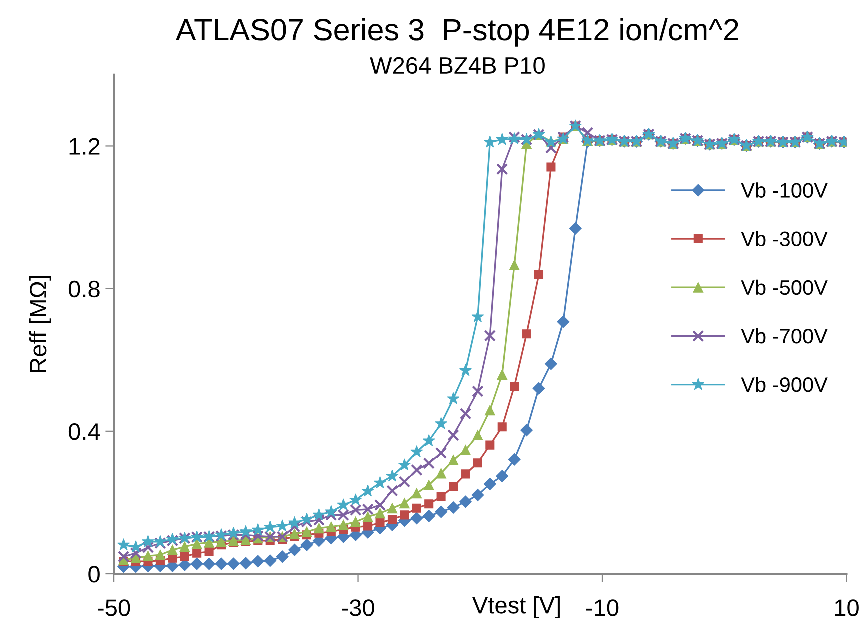 The height and width of the screenshot is (627, 864). What do you see at coordinates (94, 574) in the screenshot?
I see `y-tick-label: 0` at bounding box center [94, 574].